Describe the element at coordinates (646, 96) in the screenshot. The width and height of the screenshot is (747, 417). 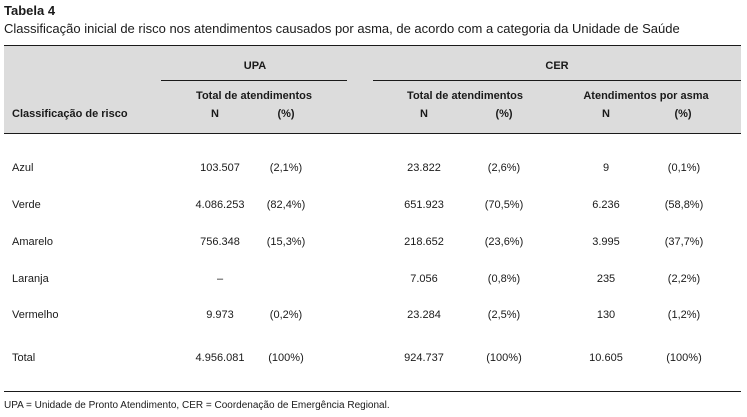
I see `cer-asma-header: Atendimentos por asma` at that location.